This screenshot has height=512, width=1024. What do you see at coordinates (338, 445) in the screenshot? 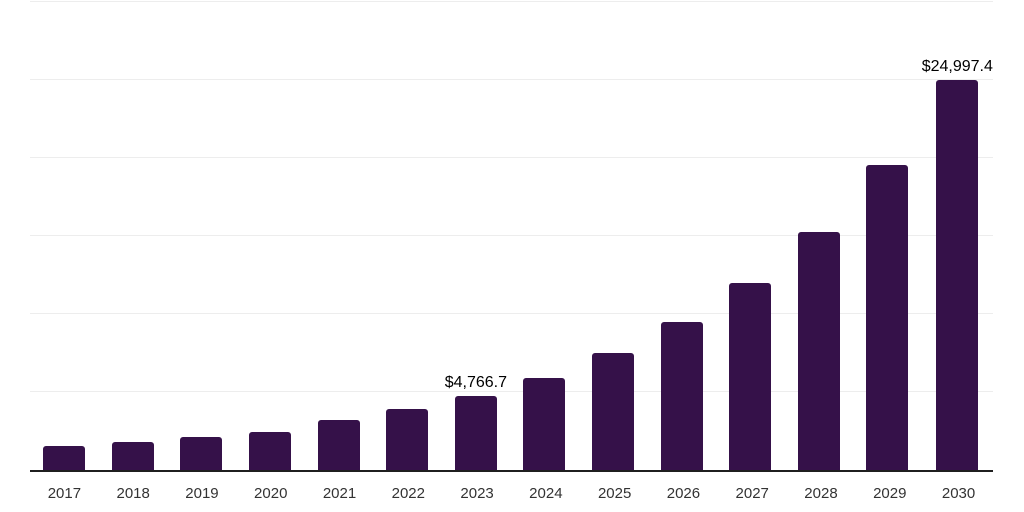
I see `bar-2021` at bounding box center [338, 445].